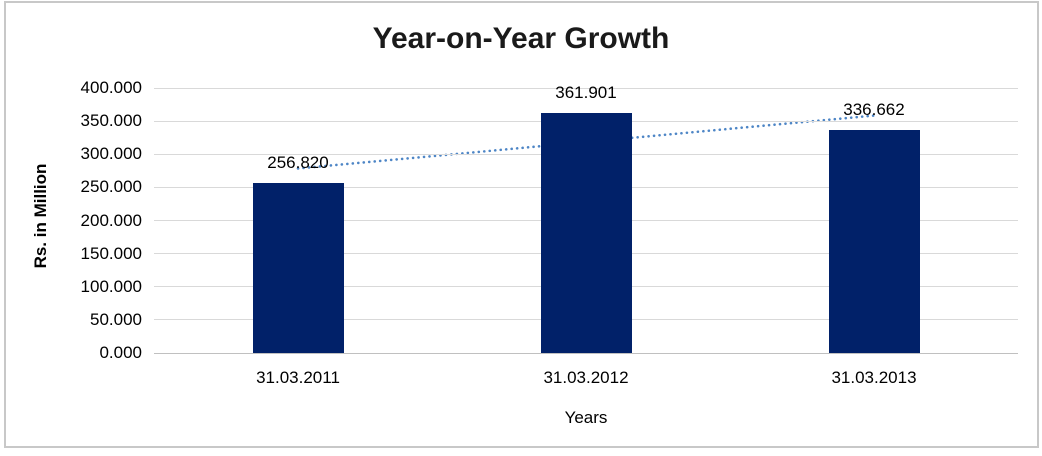 The height and width of the screenshot is (456, 1042). Describe the element at coordinates (116, 319) in the screenshot. I see `y-tick-label: 50.000` at that location.